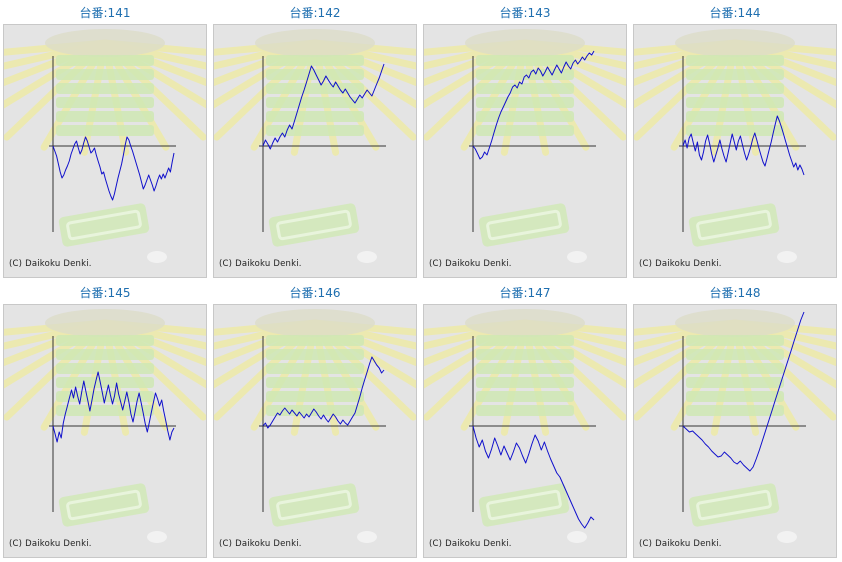 This screenshot has width=842, height=562. Describe the element at coordinates (735, 293) in the screenshot. I see `chart-title: 台番:148` at that location.